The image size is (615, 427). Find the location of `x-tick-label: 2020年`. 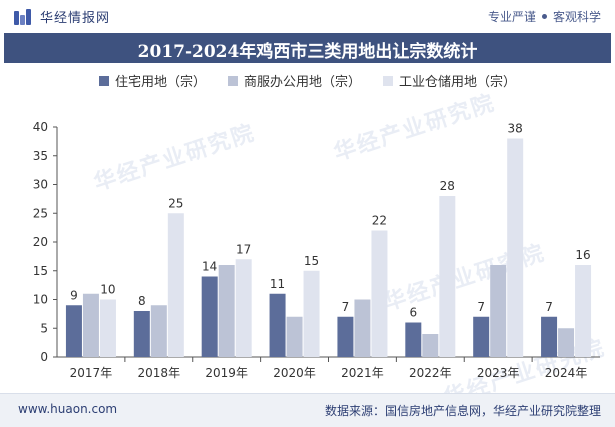

x-tick-label: 2020年 is located at coordinates (294, 373).